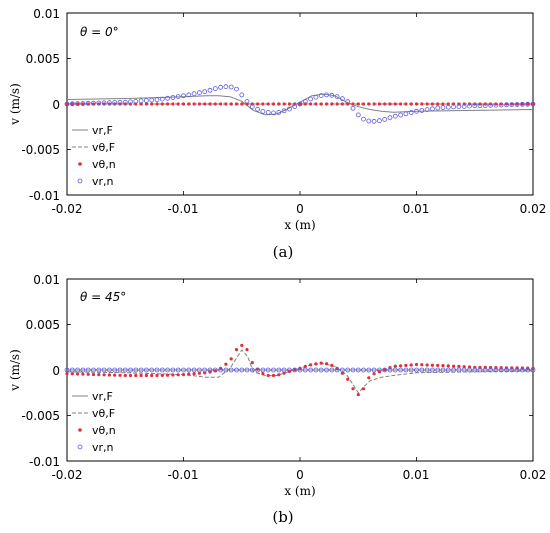 The image size is (550, 533). Describe the element at coordinates (46, 14) in the screenshot. I see `y-tick-label: 0.01` at that location.